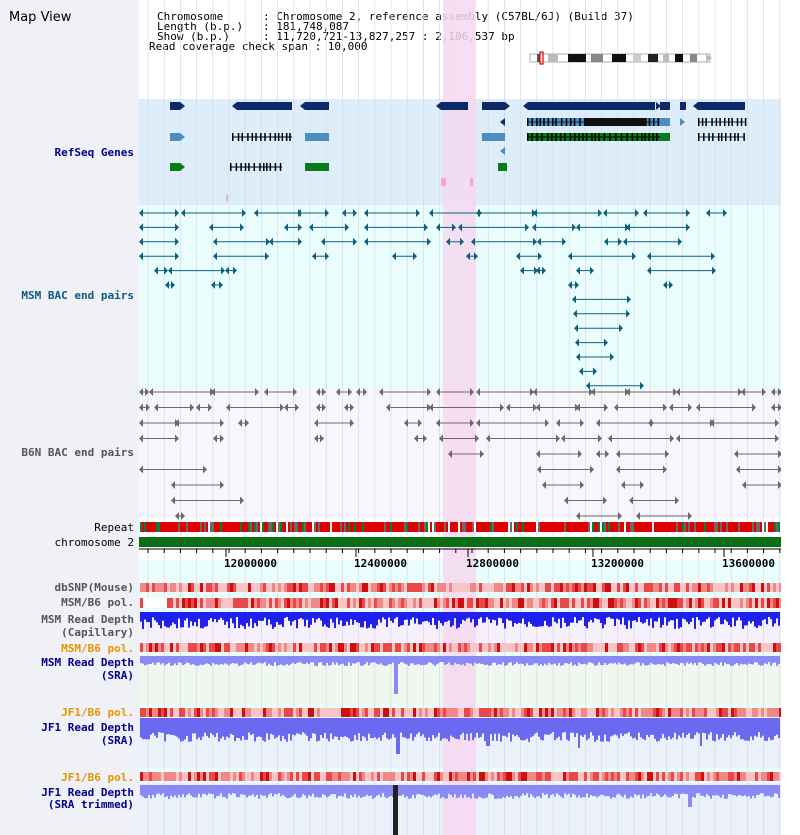  What do you see at coordinates (94, 587) in the screenshot?
I see `track-label-dbsnp: dbSNP(Mouse)` at bounding box center [94, 587].